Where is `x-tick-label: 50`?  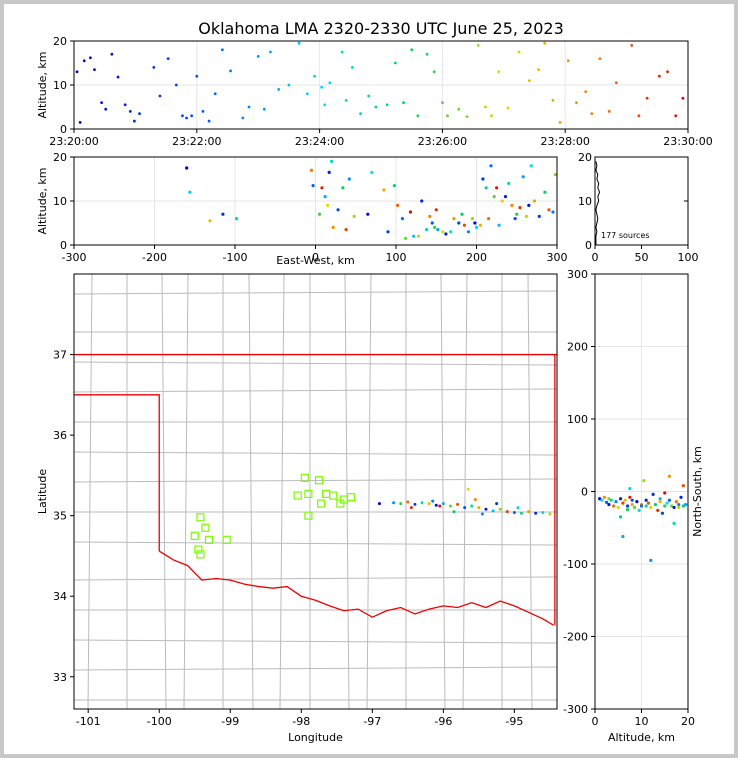
x-tick-label: 50 is located at coordinates (642, 257).